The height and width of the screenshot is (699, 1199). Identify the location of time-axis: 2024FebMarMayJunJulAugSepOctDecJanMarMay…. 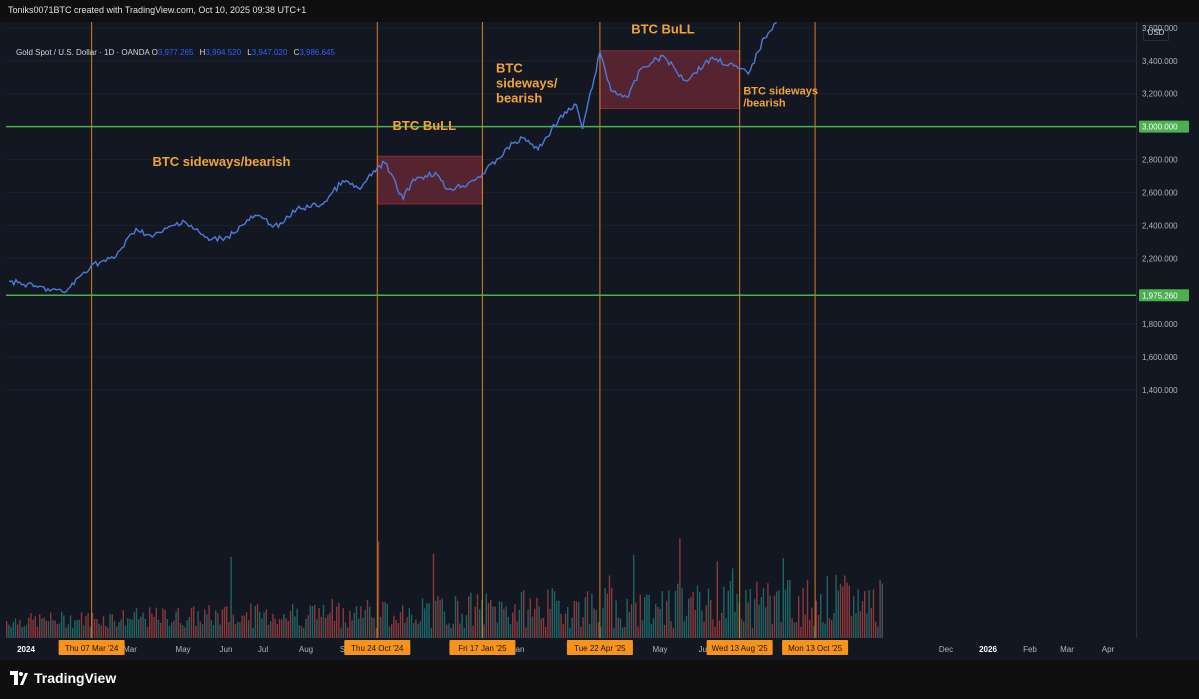
(599, 649).